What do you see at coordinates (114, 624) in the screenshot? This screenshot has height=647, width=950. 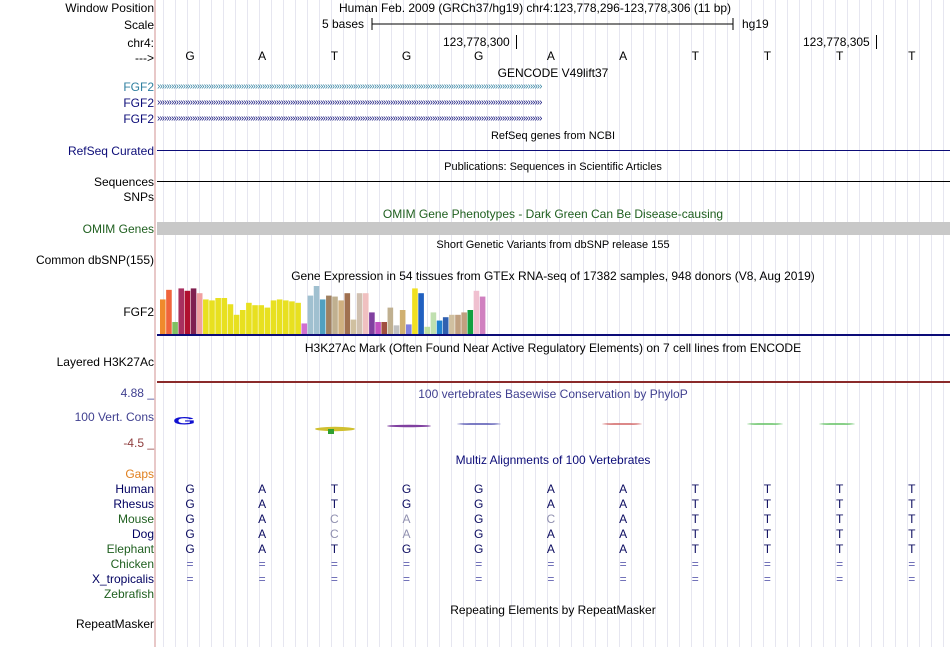 I see `repeatmasker-label: RepeatMasker` at bounding box center [114, 624].